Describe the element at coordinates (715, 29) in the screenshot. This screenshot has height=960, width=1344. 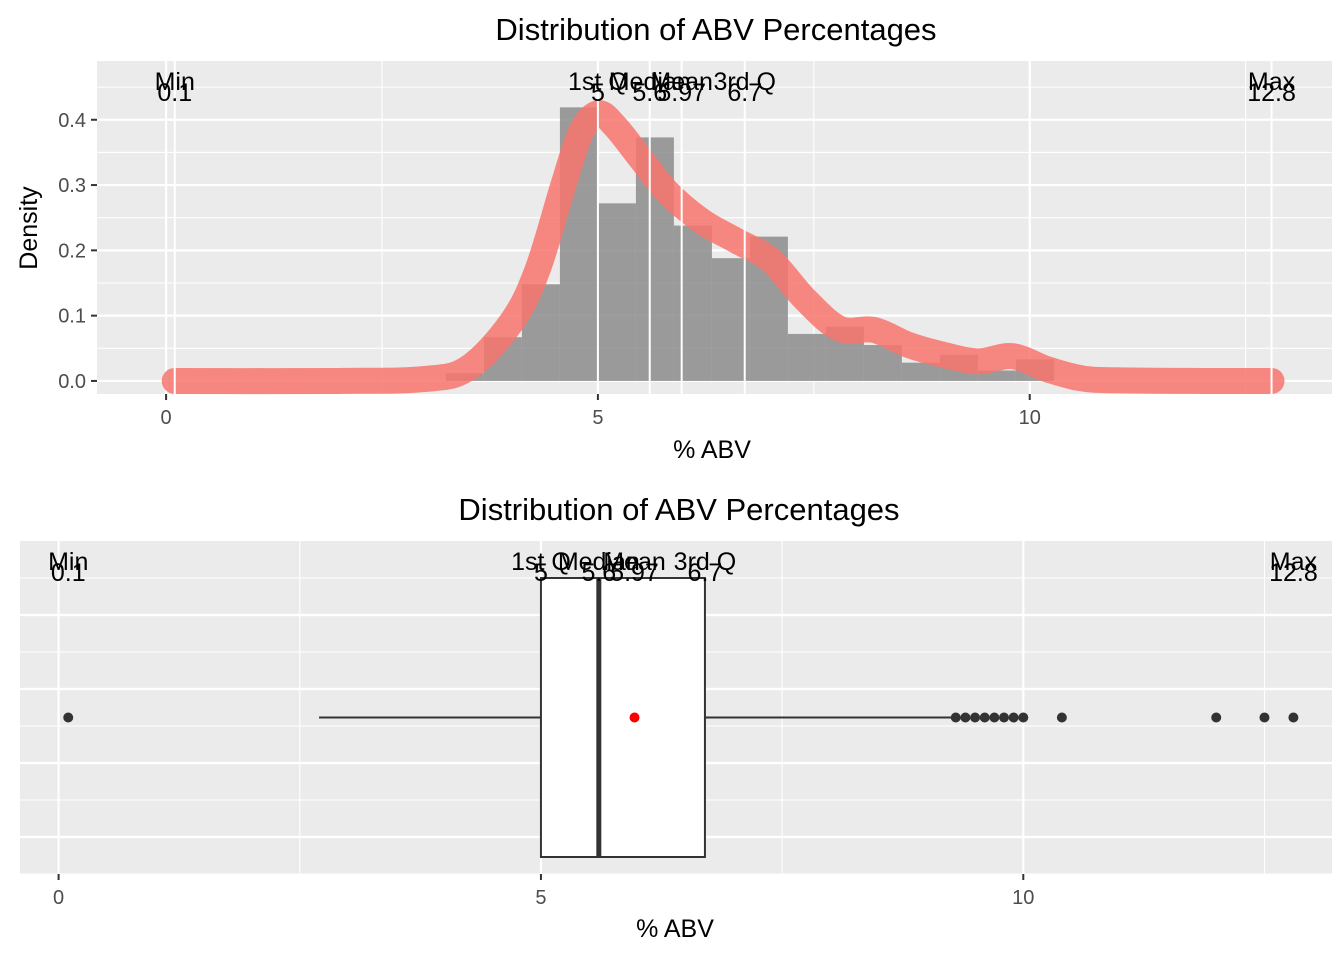
I see `top-chart-title: Distribution of ABV Percentages` at that location.